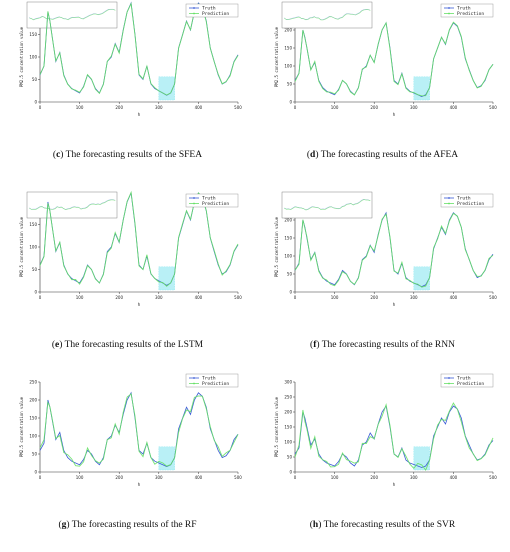 This screenshot has height=552, width=510. What do you see at coordinates (288, 219) in the screenshot?
I see `y-tick-label: 200` at bounding box center [288, 219].